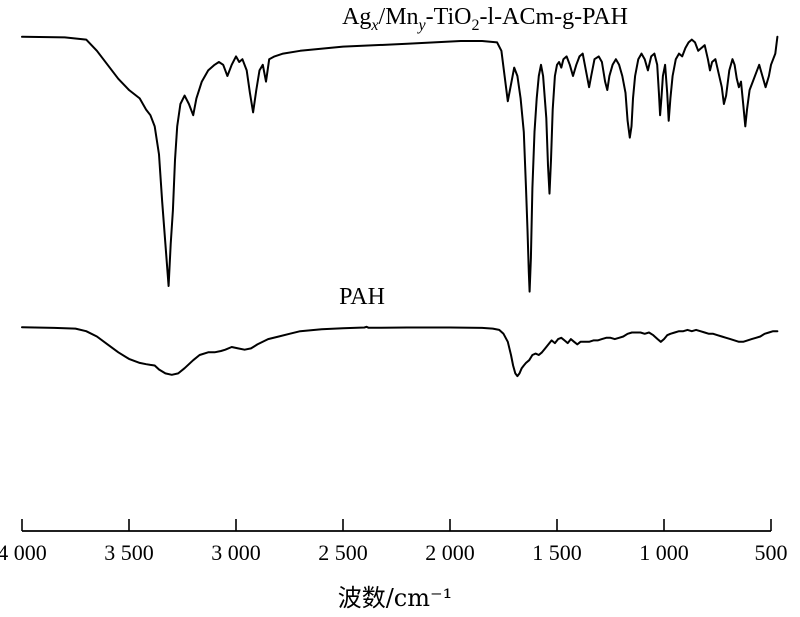 The height and width of the screenshot is (617, 800). Describe the element at coordinates (400, 351) in the screenshot. I see `spectrum-line-pah` at that location.